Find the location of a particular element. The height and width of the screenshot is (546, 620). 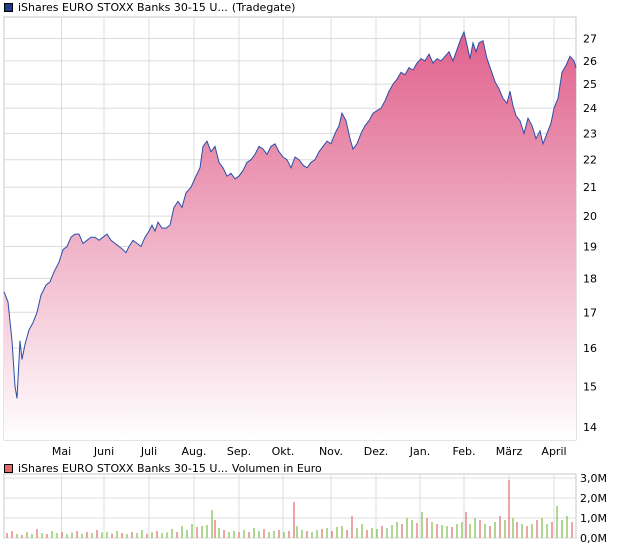

month-label: Mai is located at coordinates (61, 451).